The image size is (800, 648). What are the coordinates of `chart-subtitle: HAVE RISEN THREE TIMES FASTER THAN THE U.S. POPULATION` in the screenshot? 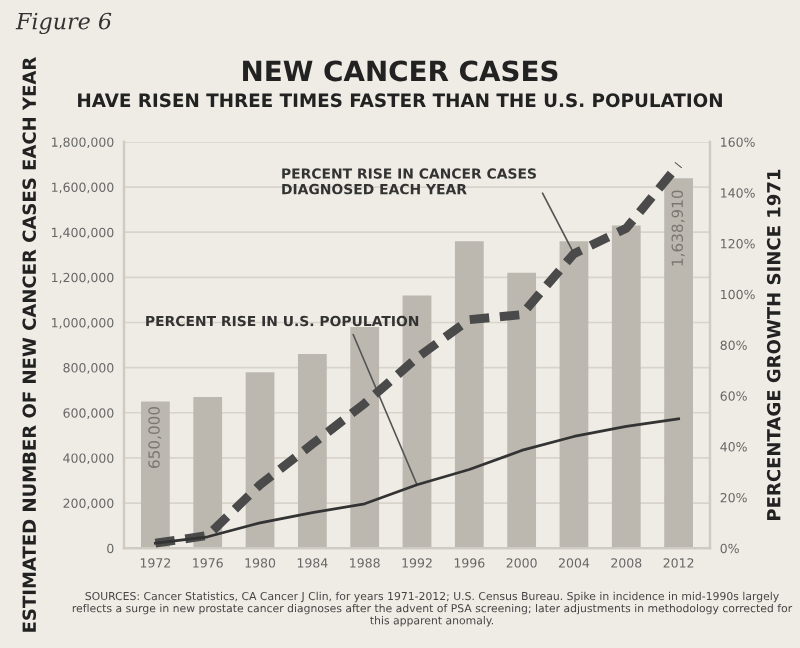 It's located at (400, 100).